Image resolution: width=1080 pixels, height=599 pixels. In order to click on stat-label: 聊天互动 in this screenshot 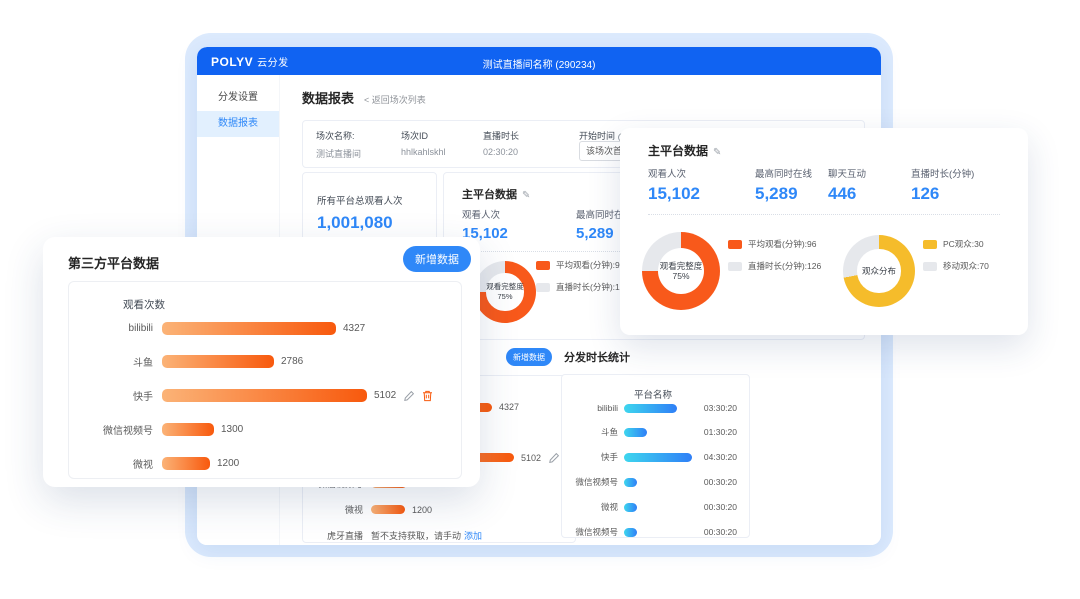, I will do `click(847, 174)`.